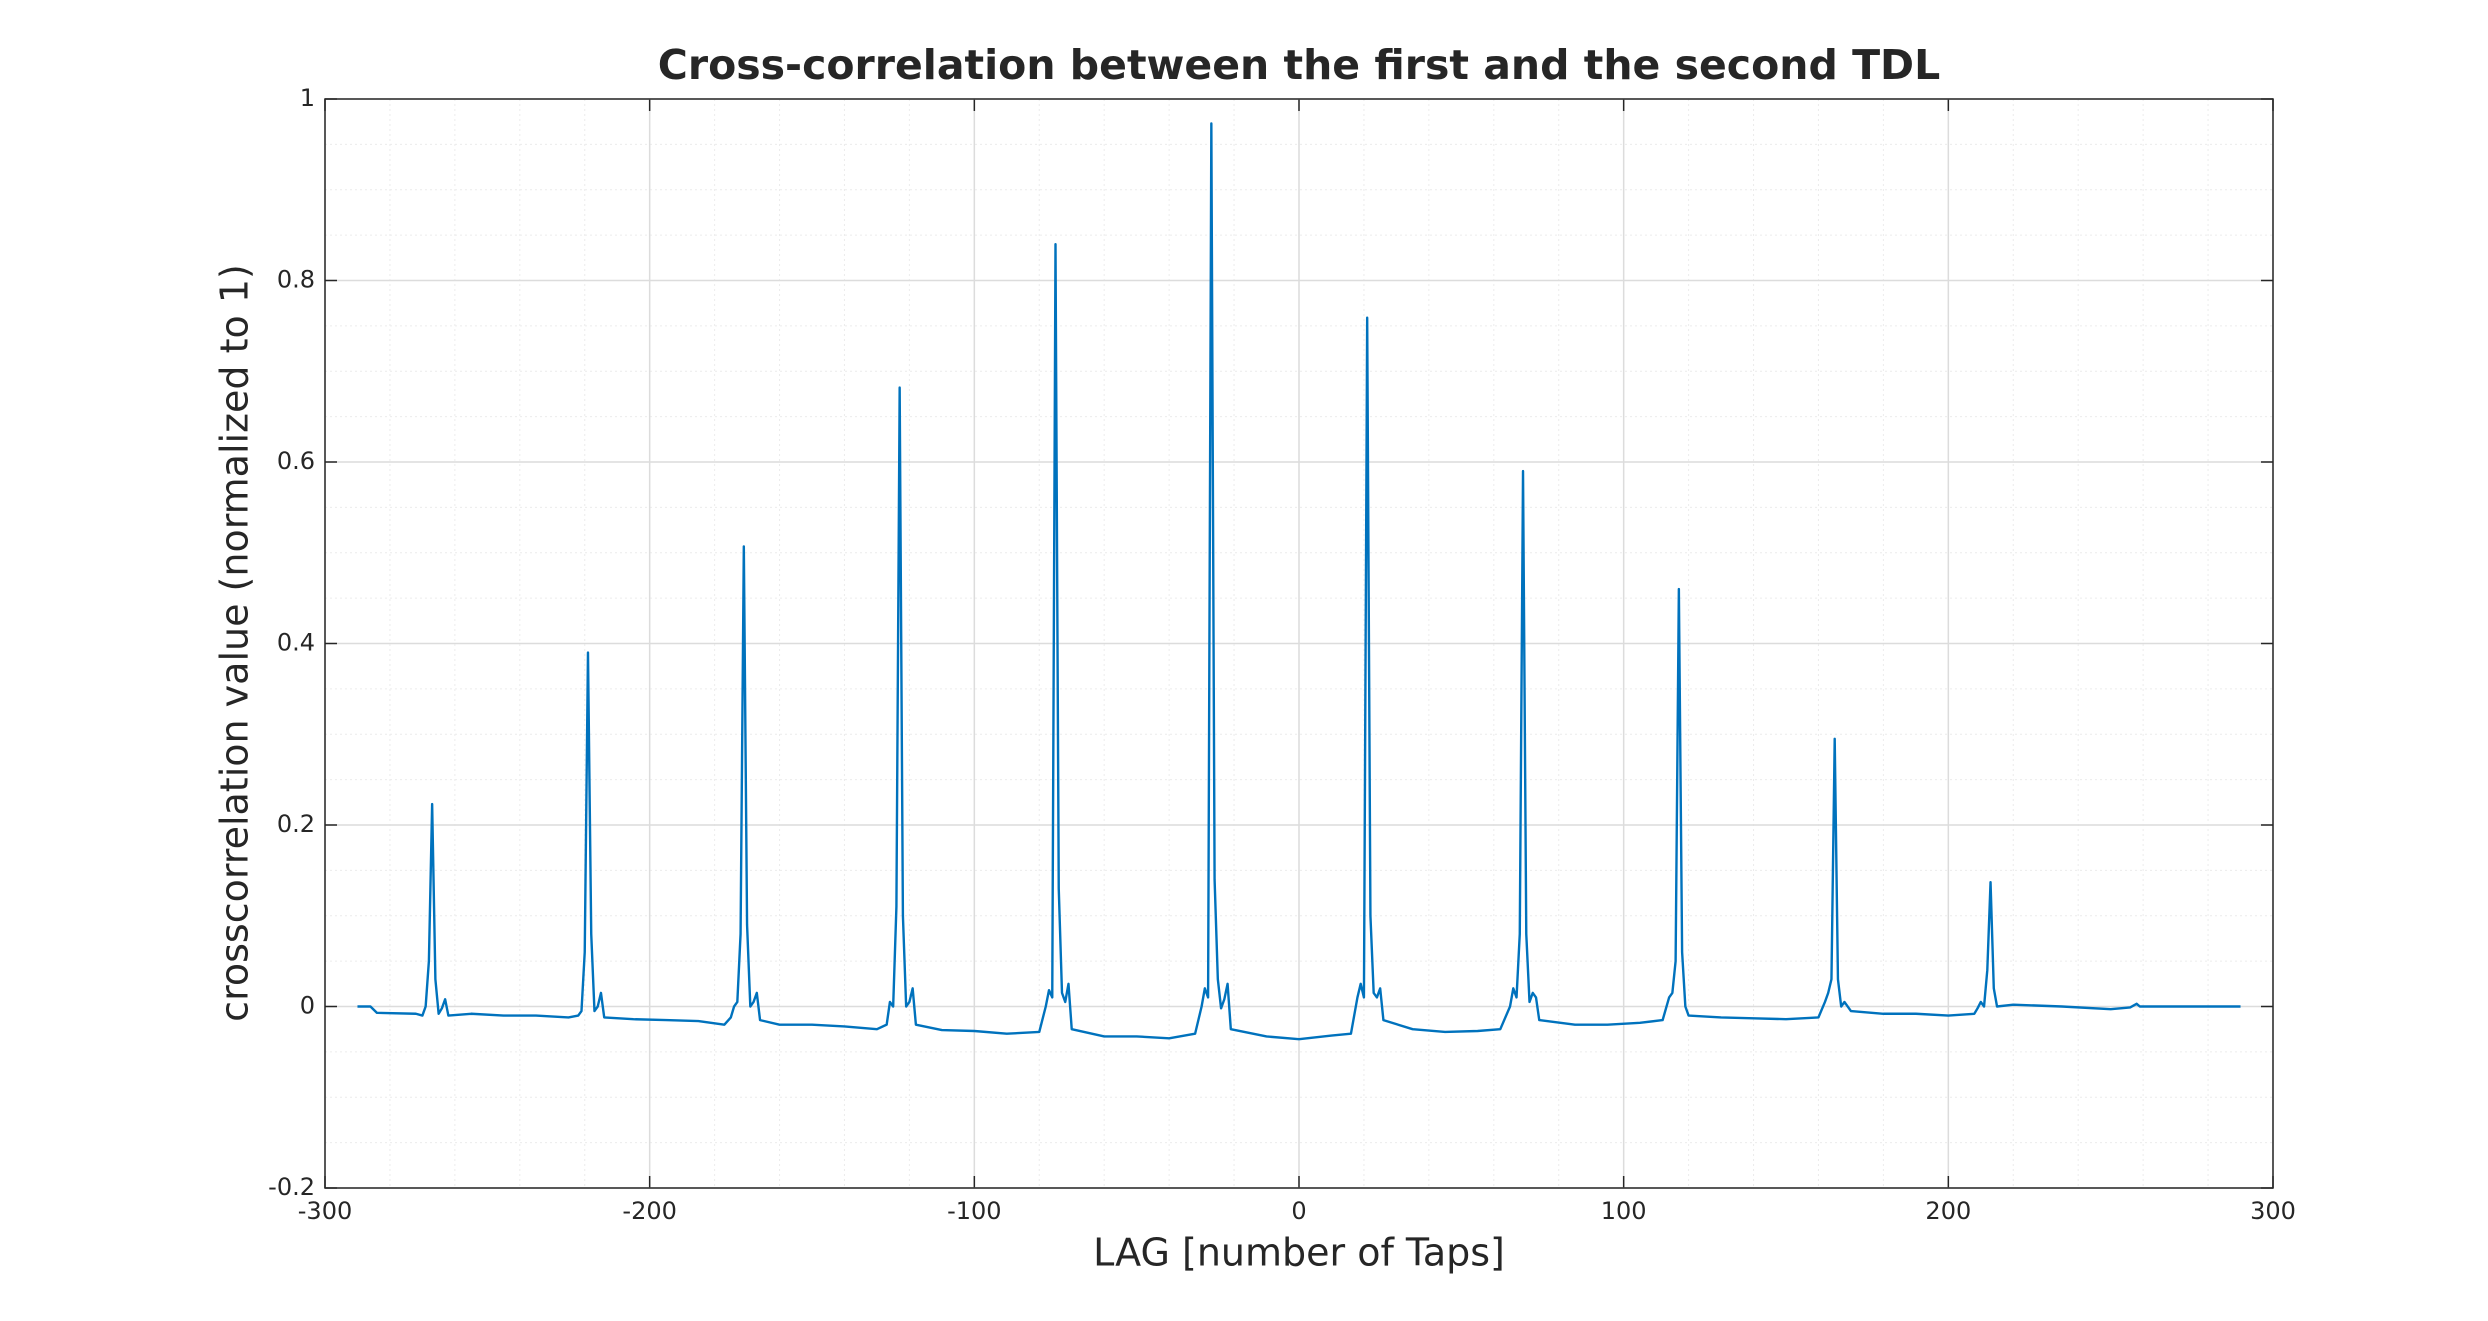  Describe the element at coordinates (296, 280) in the screenshot. I see `y-tick-label: 0.8` at that location.